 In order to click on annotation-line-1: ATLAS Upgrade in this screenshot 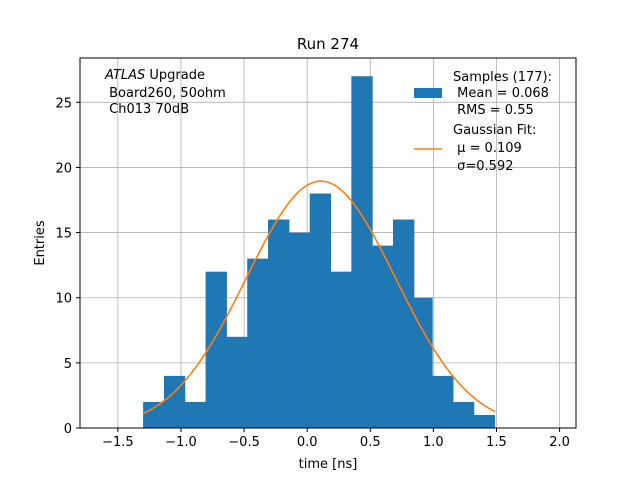, I will do `click(154, 75)`.